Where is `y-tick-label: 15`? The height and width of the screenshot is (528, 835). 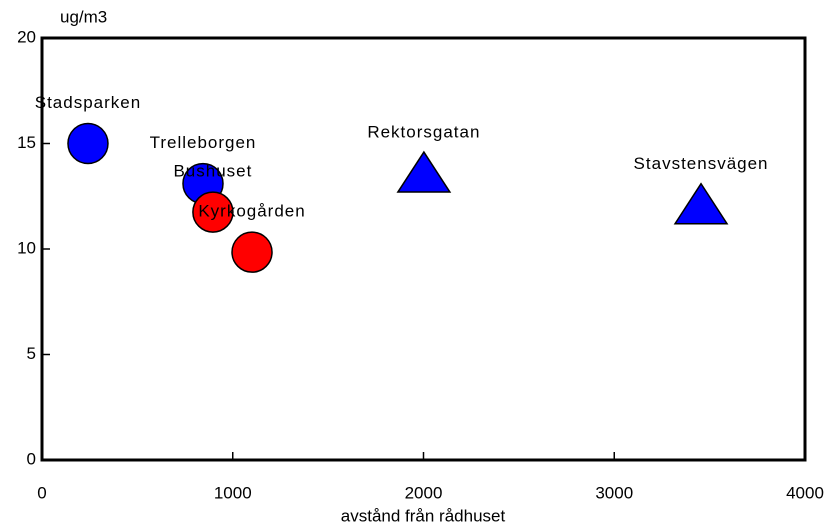
y-tick-label: 15 is located at coordinates (26, 142).